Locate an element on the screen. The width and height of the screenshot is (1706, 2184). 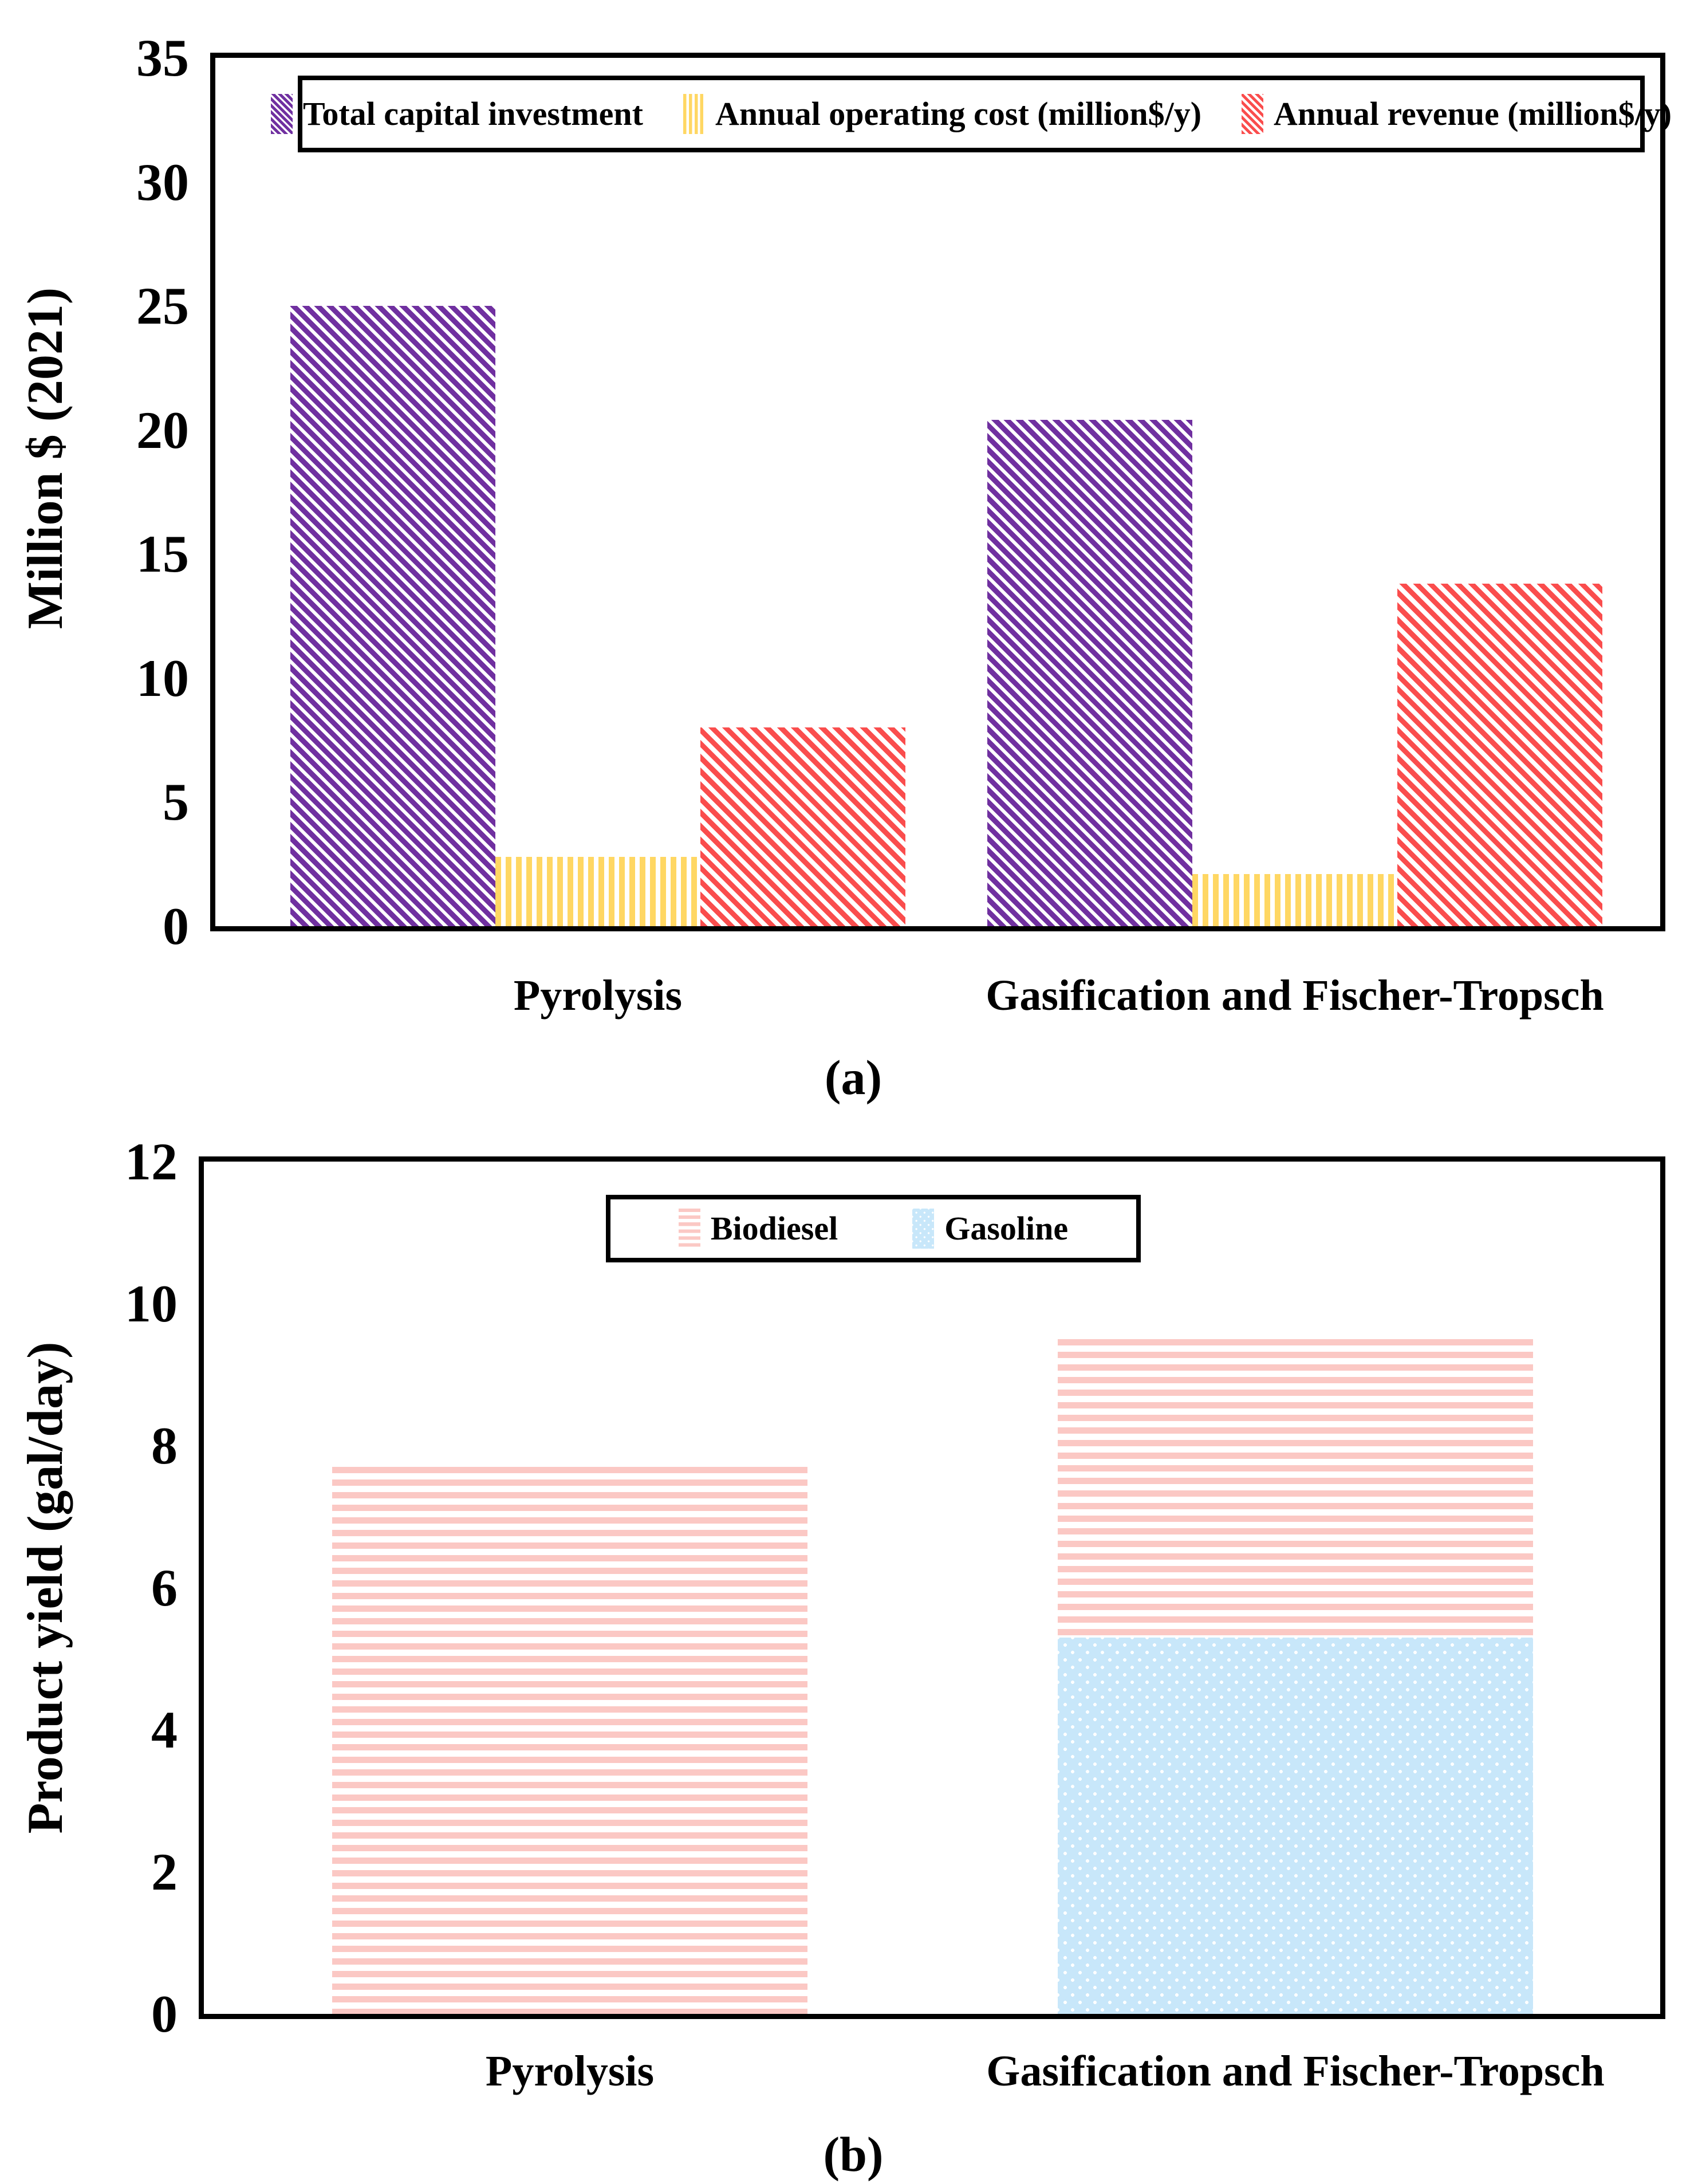
y-tick-a-0: 0 is located at coordinates (176, 926).